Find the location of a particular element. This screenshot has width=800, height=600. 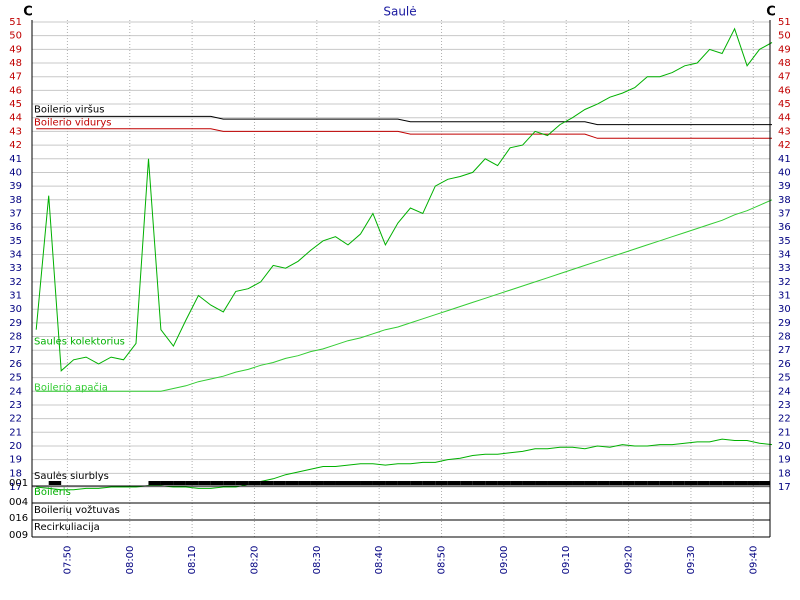

series-label: Boilerio apačia is located at coordinates (71, 387).